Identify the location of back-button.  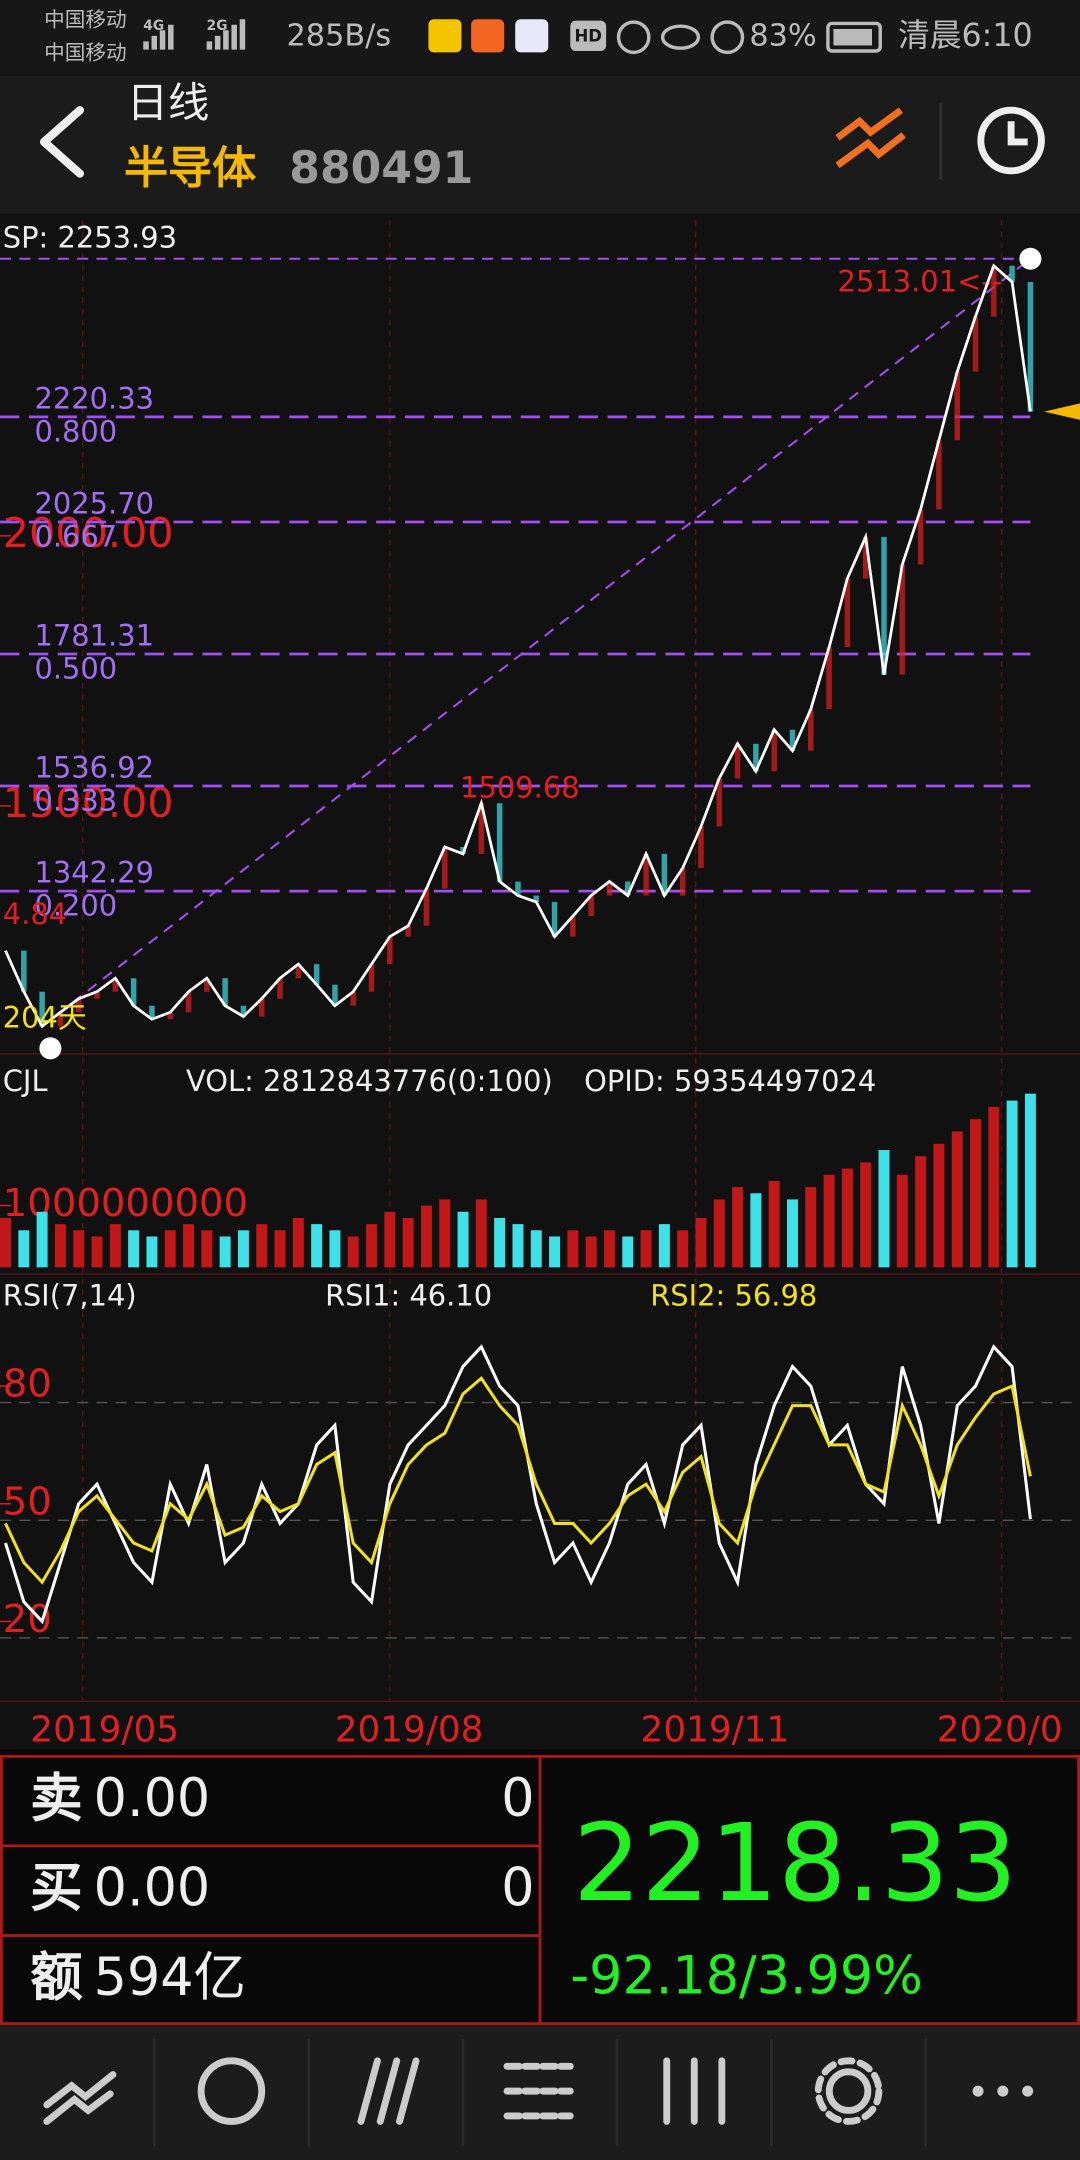
(62, 142).